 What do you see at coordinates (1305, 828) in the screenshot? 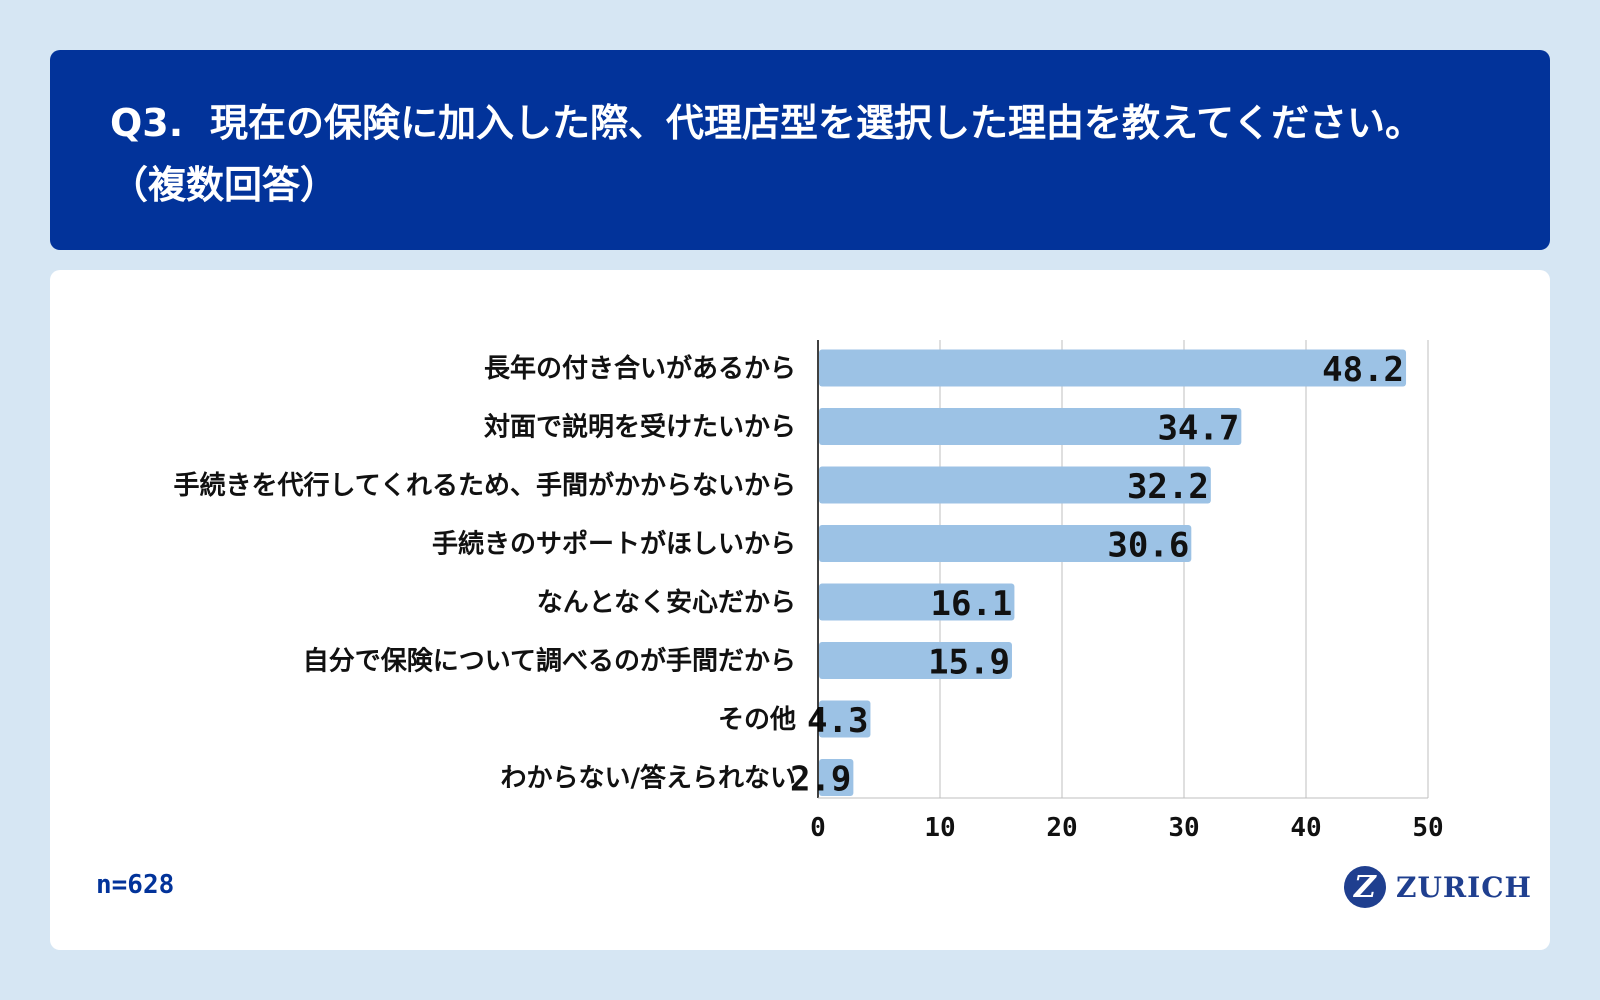
I see `x-tick-label: 40` at bounding box center [1305, 828].